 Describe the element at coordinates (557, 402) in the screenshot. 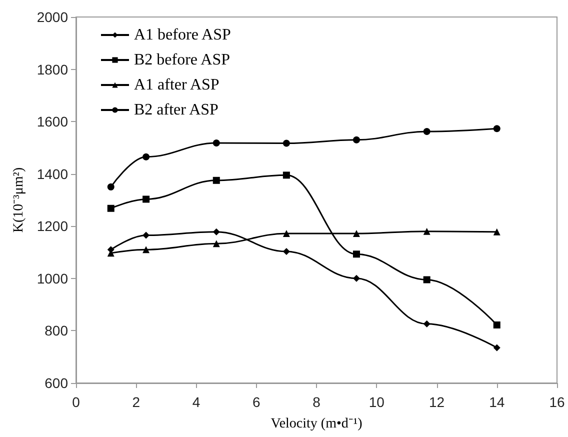

I see `x-tick-label: 16` at that location.